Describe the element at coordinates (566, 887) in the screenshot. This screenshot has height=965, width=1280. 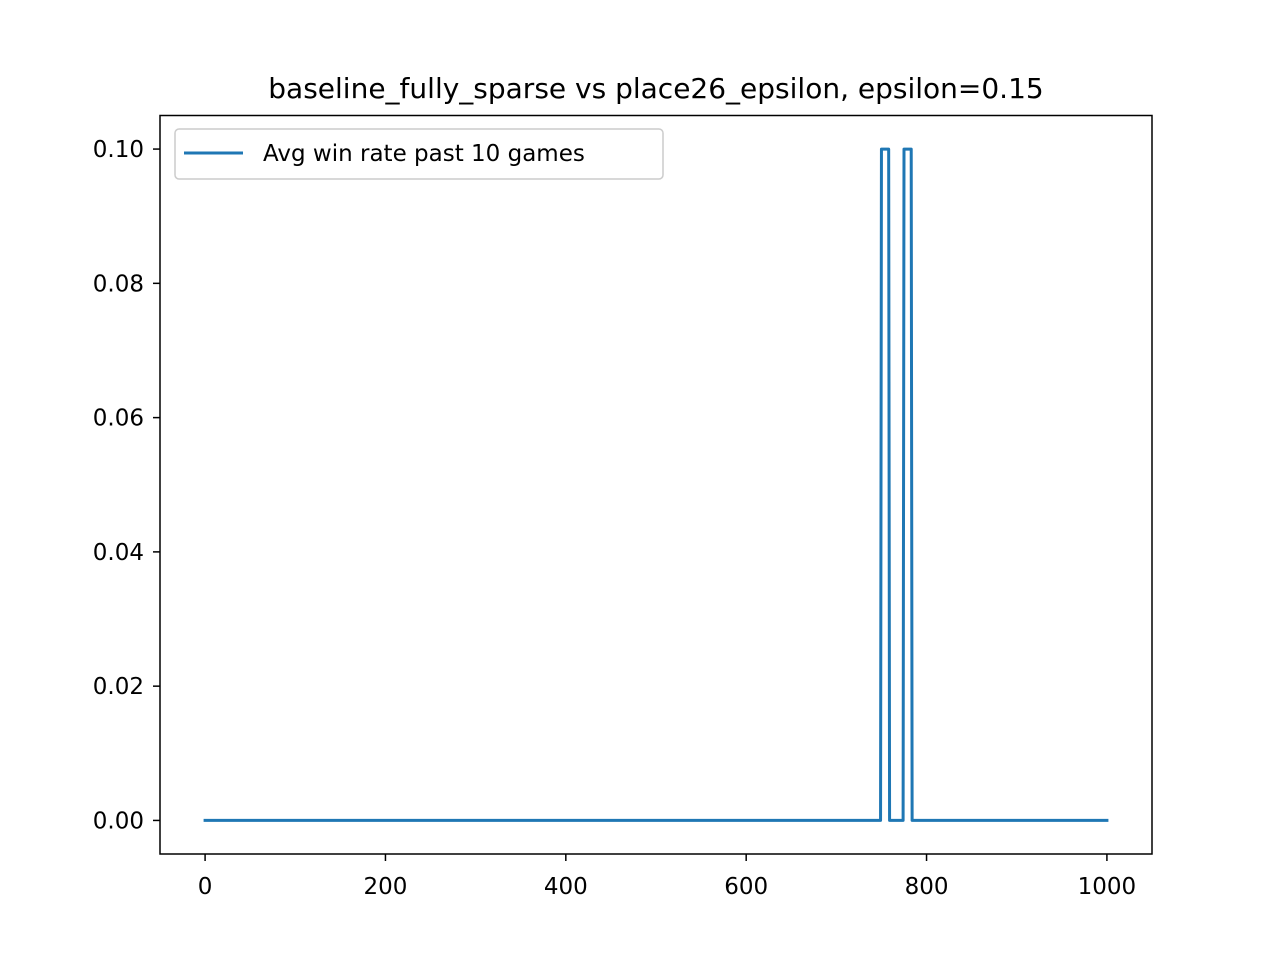
I see `x-tick-label-2: 400` at that location.